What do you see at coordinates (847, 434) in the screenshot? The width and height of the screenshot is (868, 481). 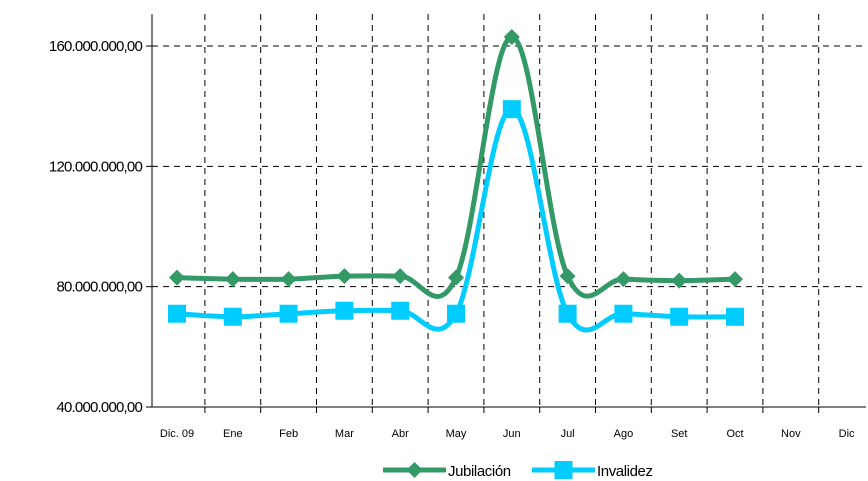 I see `x-tick-label: Dic` at bounding box center [847, 434].